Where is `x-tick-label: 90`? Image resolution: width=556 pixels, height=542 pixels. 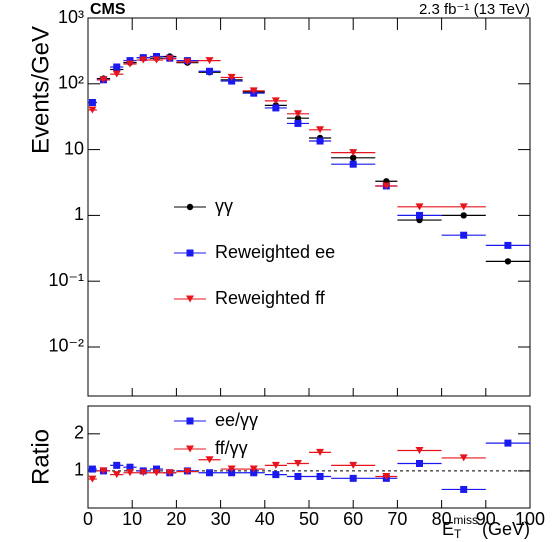
x-tick-label: 90 is located at coordinates (486, 519).